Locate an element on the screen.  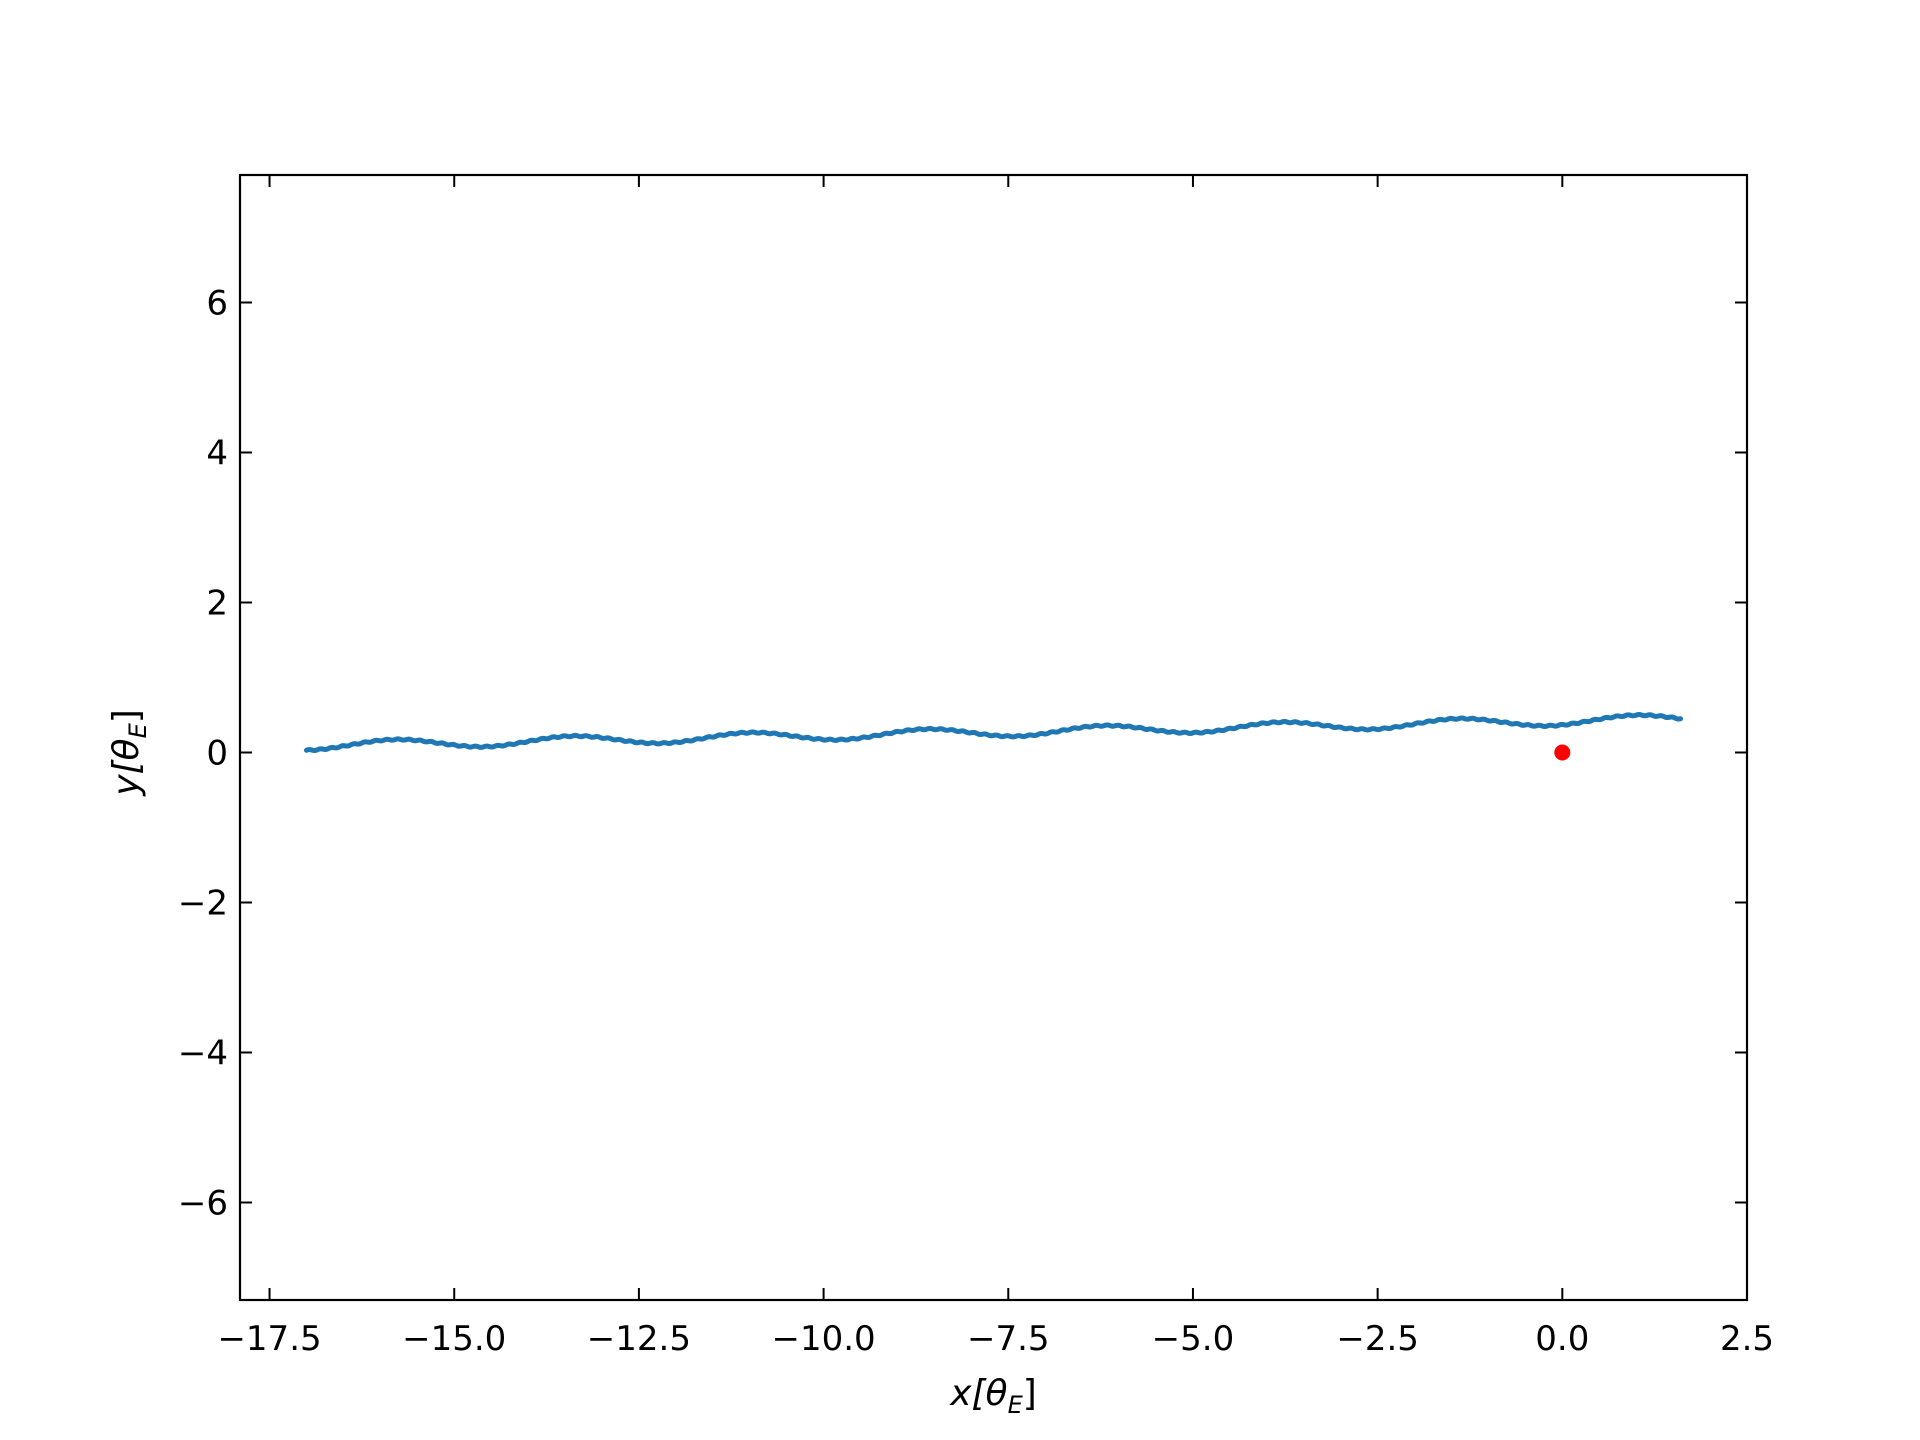
y-axis-label-prefix: y[ is located at coordinates (126, 778).